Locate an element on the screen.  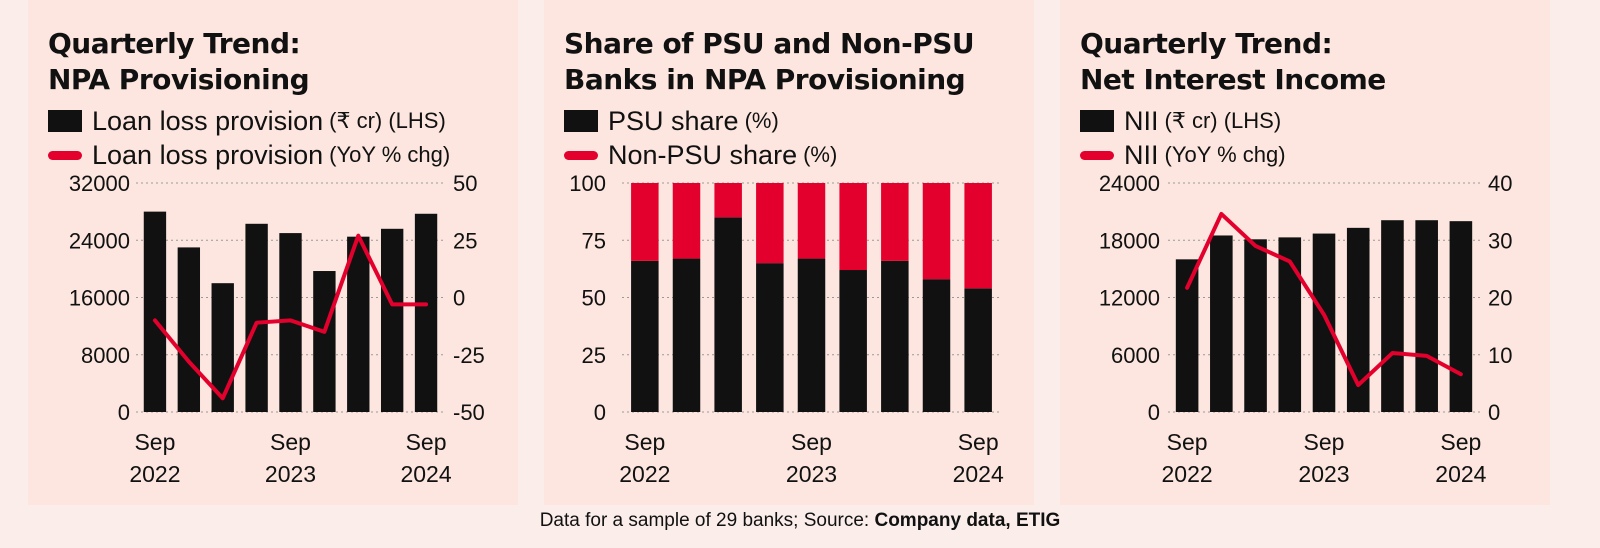
legend-item-non-psu: Non-PSU share (%) is located at coordinates (700, 155).